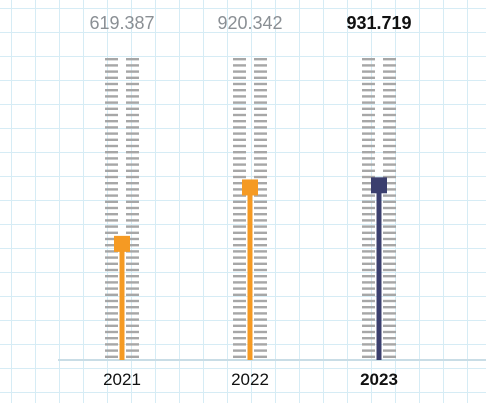 The width and height of the screenshot is (486, 403). What do you see at coordinates (121, 23) in the screenshot?
I see `value-label-2021: 619.387` at bounding box center [121, 23].